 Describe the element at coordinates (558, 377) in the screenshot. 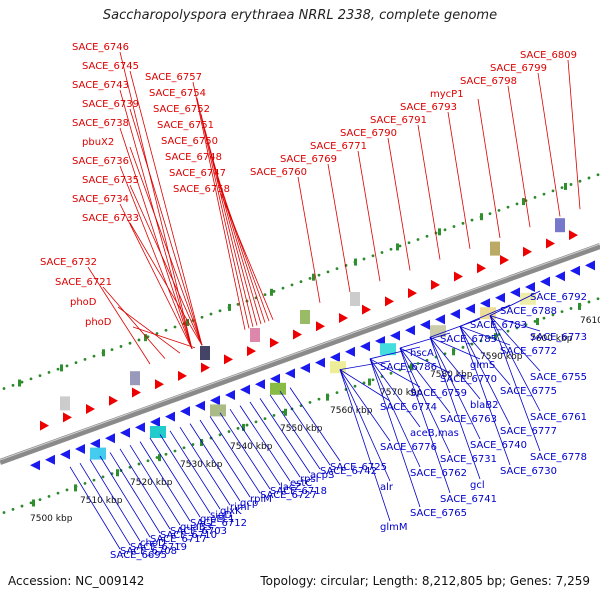

I see `reverse-gene-label: SACE_6755` at that location.